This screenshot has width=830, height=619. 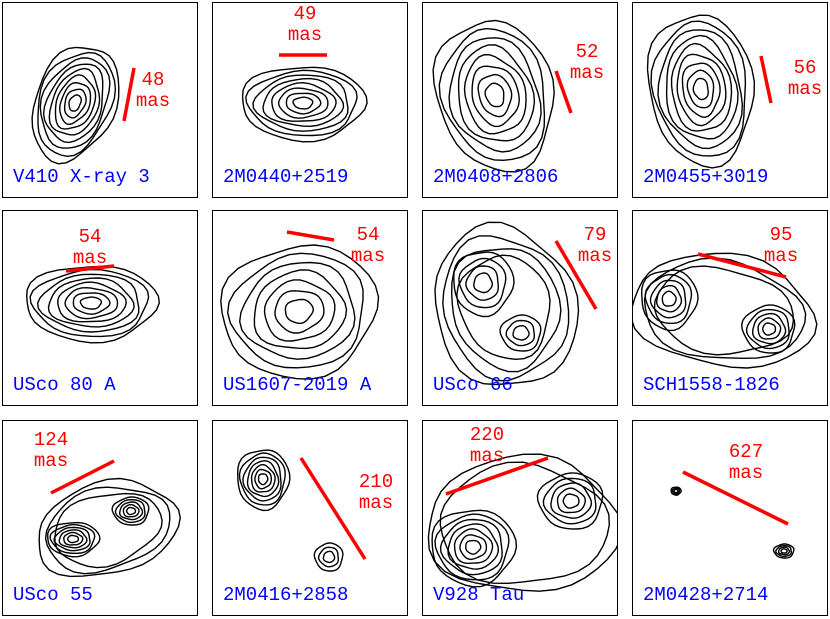 I want to click on contour-panel: 210 mas 2M0416+2858, so click(x=310, y=518).